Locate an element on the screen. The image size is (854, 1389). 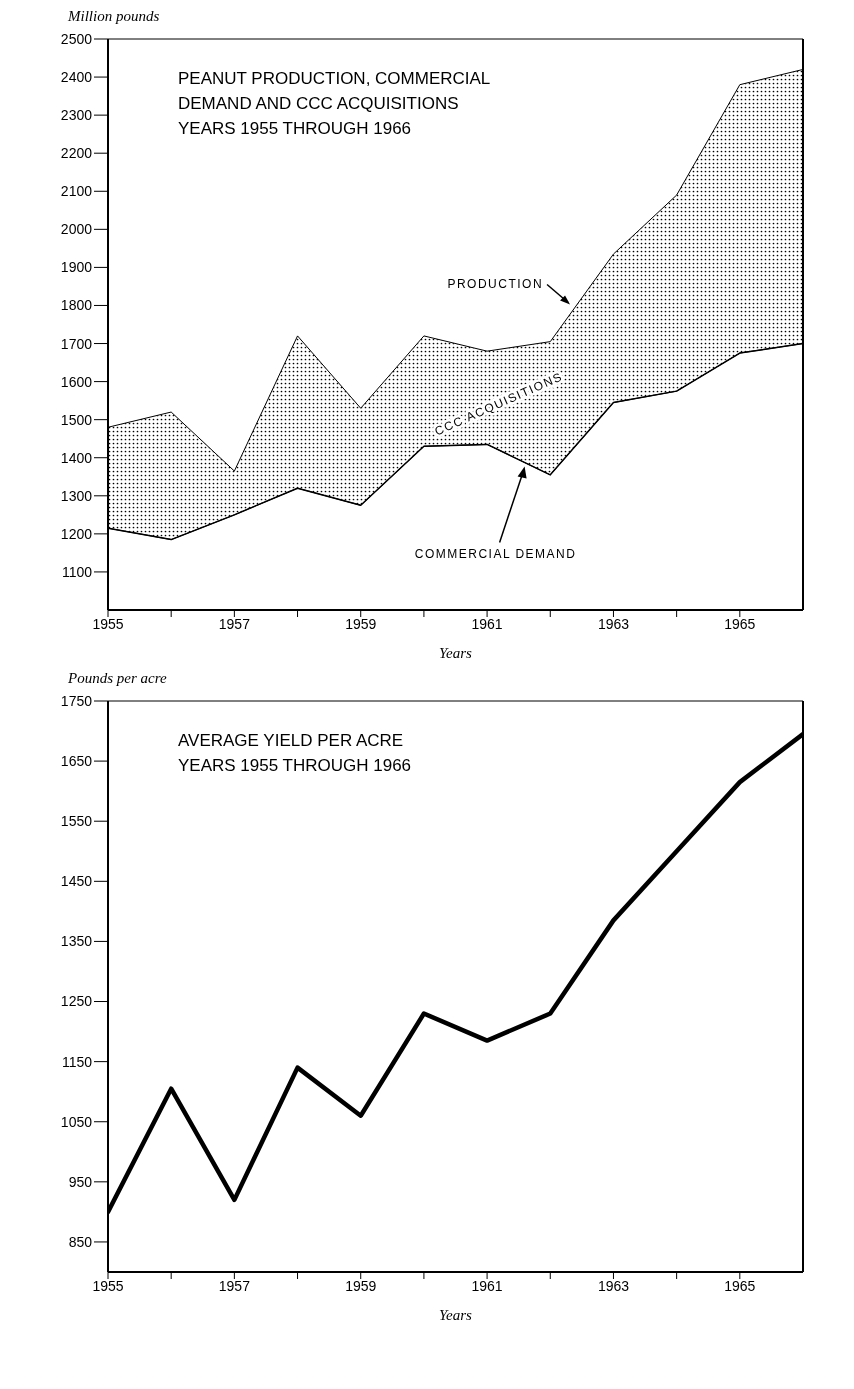
y-tick-label: 1600 is located at coordinates (76, 381).